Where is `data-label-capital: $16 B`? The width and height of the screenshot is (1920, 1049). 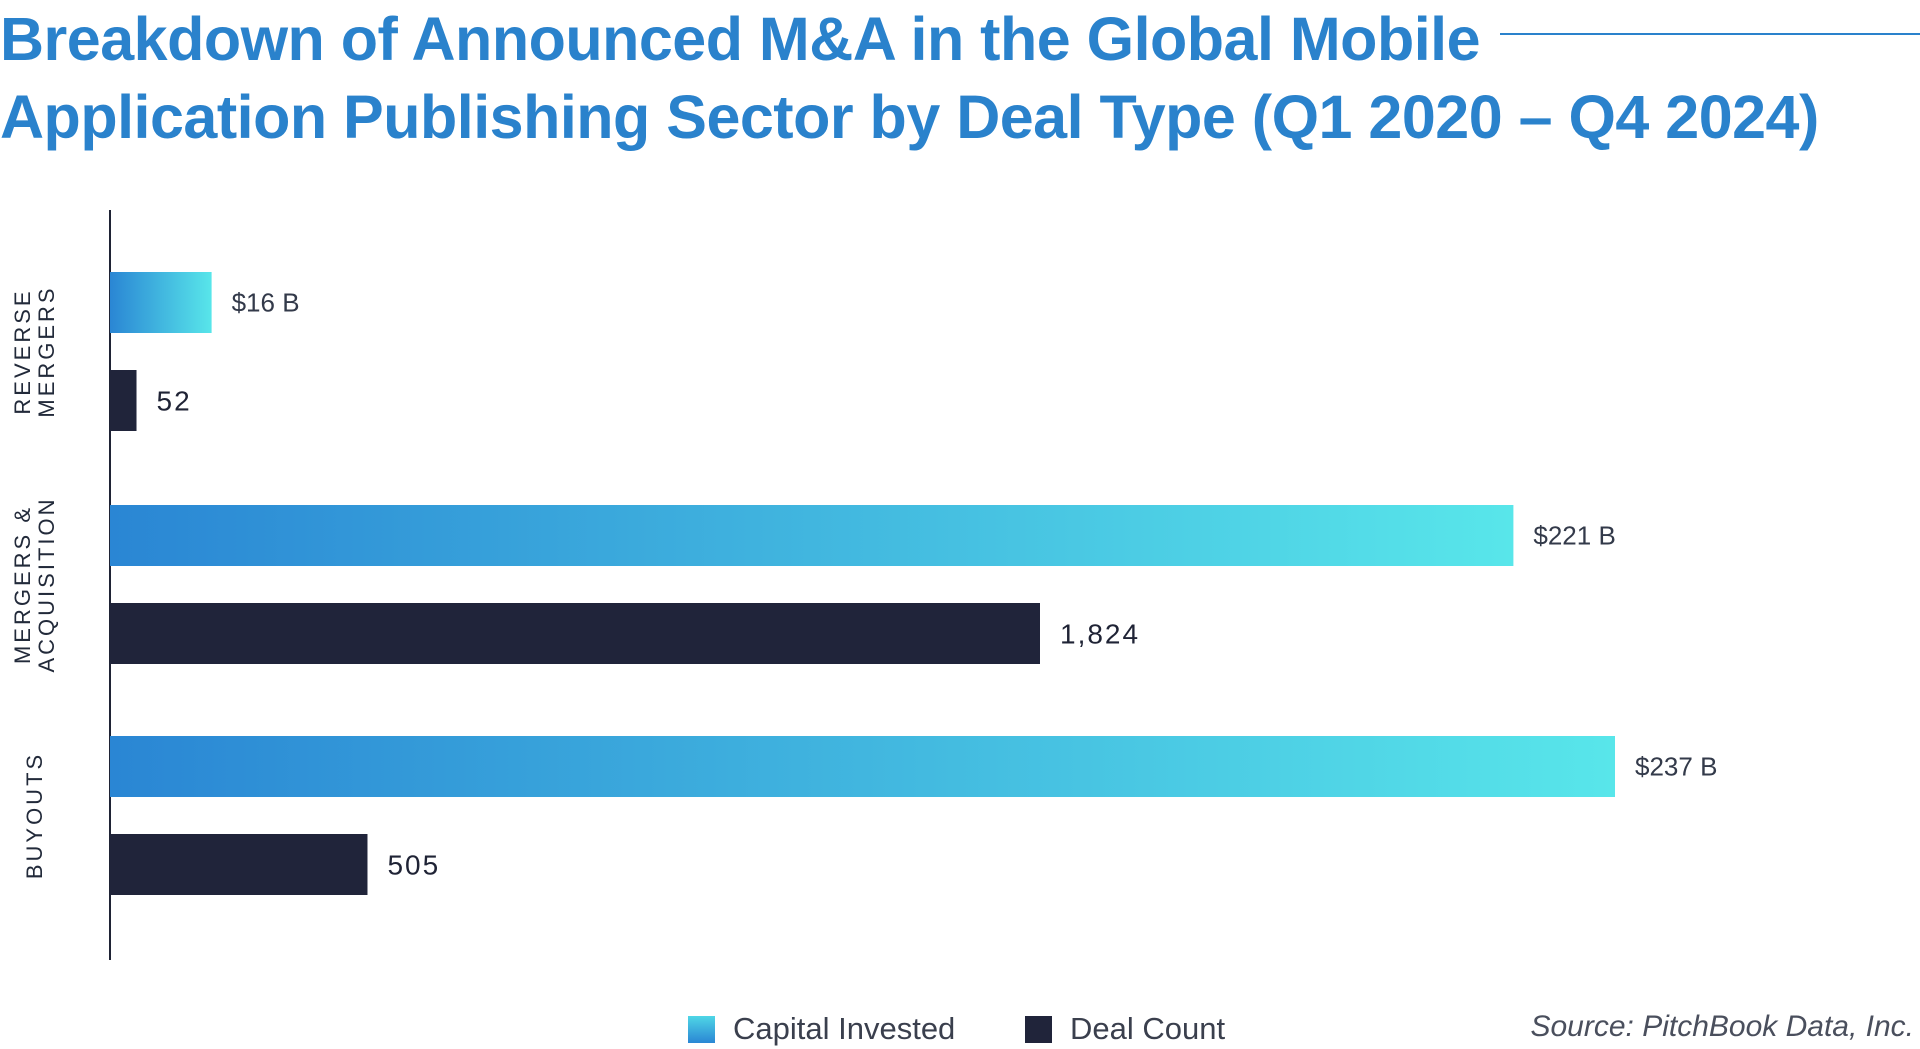 data-label-capital: $16 B is located at coordinates (266, 303).